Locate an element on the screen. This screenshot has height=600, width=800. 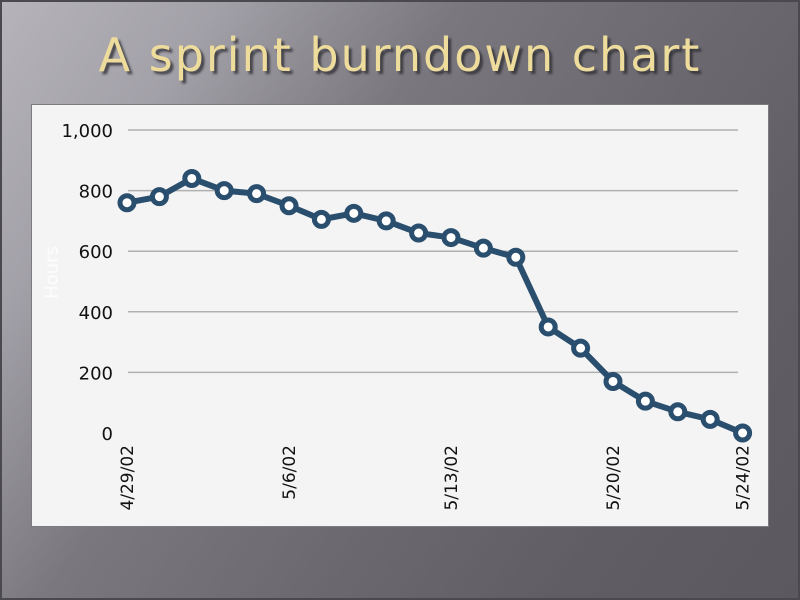
x-tick-label: 5/24/02 is located at coordinates (744, 478).